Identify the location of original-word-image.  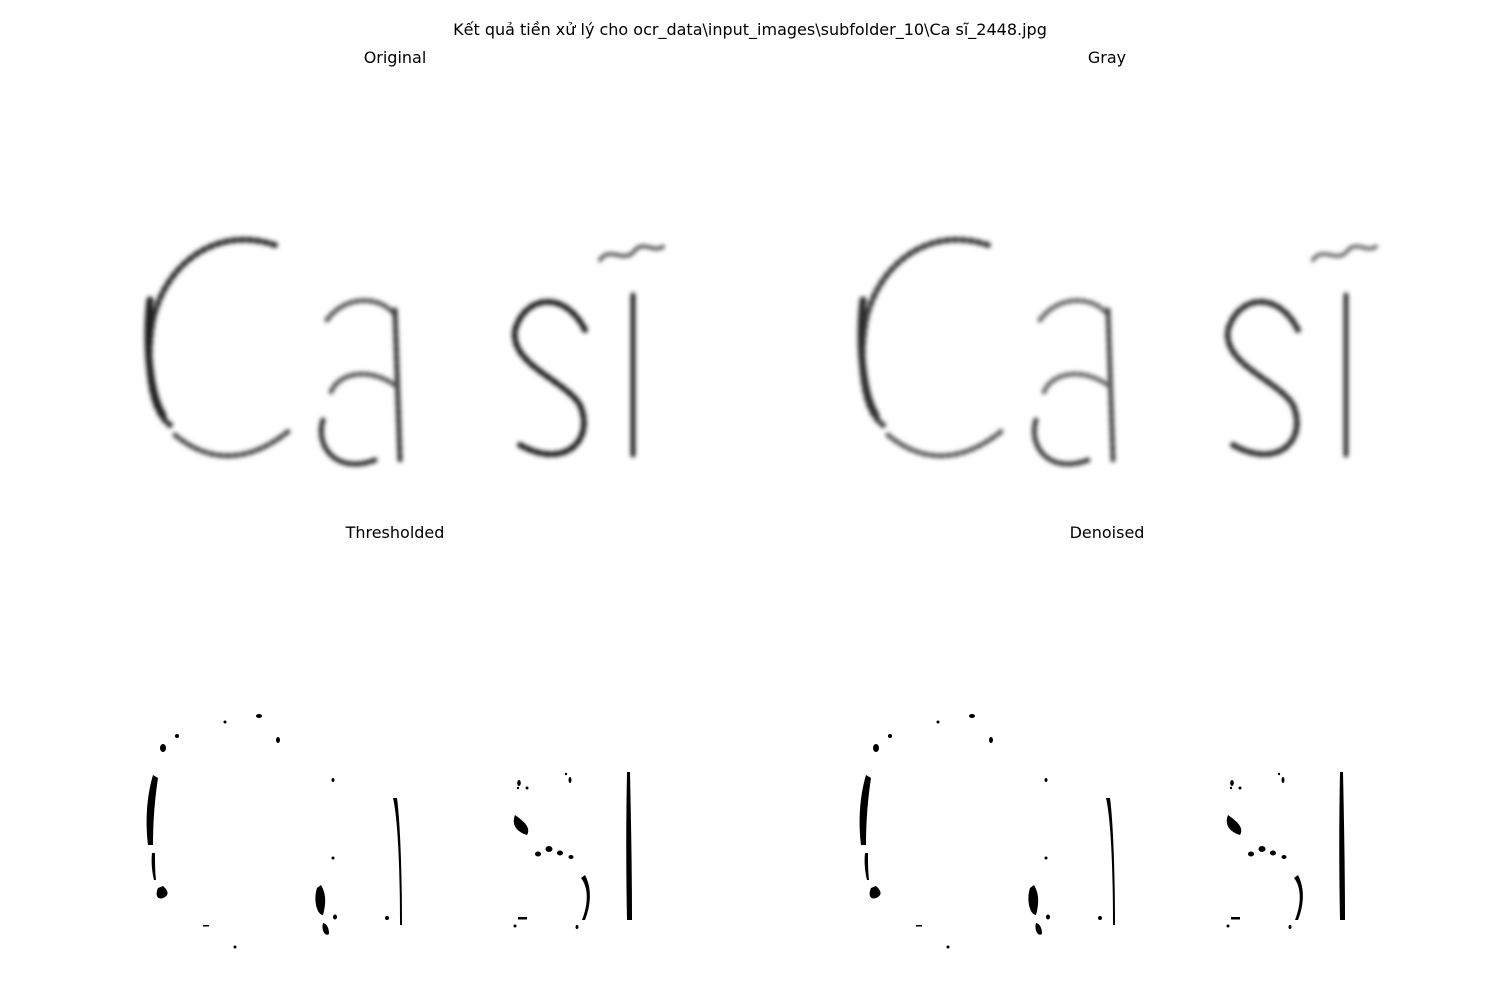
(405, 351).